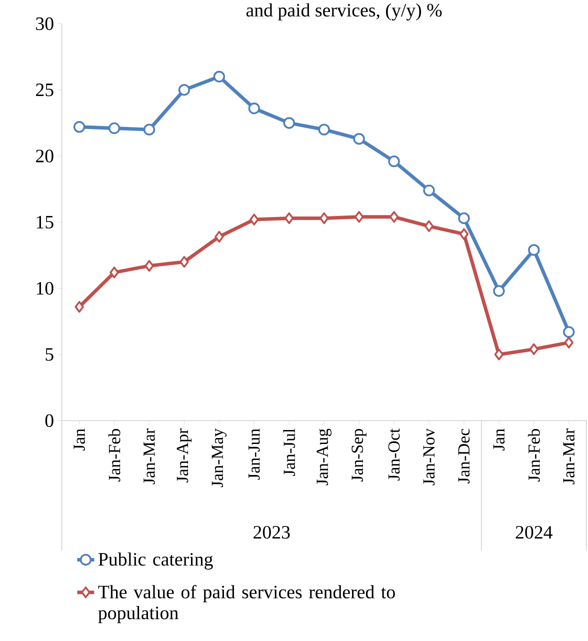 The height and width of the screenshot is (641, 588). I want to click on x-tick-label: Jan-Dec, so click(464, 456).